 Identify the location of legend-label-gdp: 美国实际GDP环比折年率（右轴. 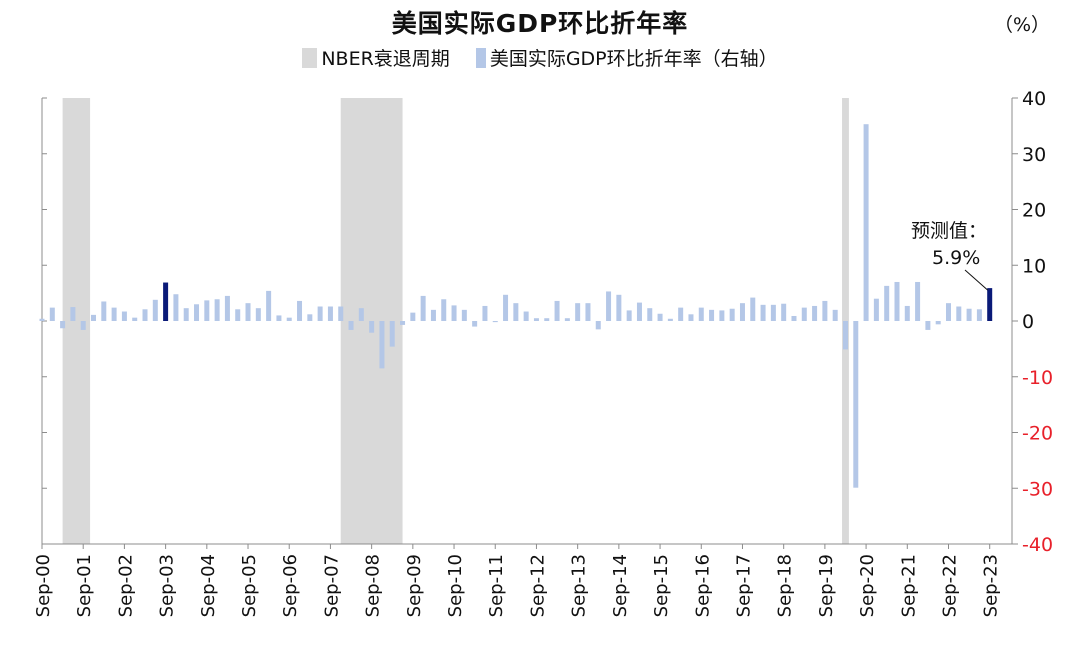
(624, 59).